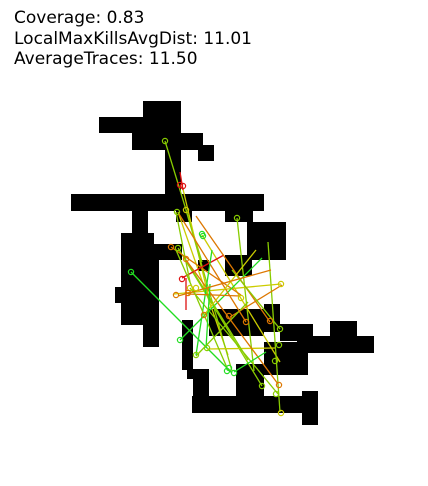  I want to click on local-max-kills-avg-dist-stat: LocalMaxKillsAvgDist: 11.01, so click(133, 38).